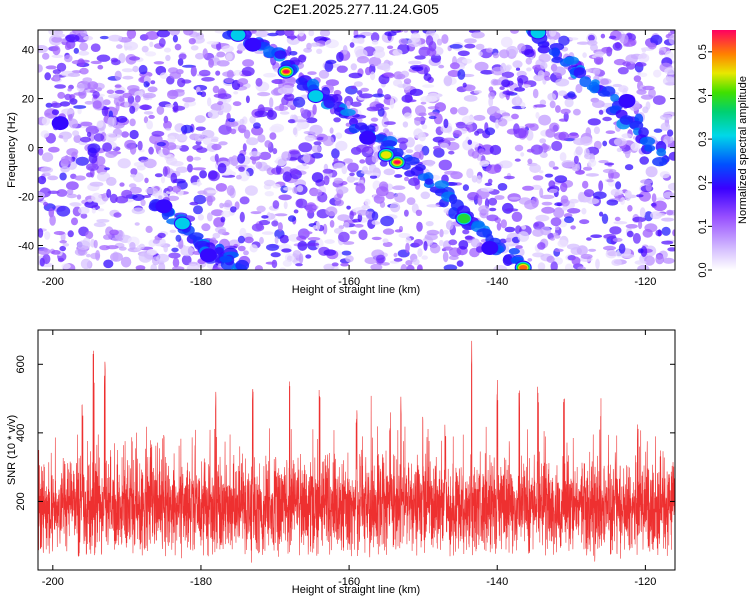  What do you see at coordinates (743, 150) in the screenshot?
I see `colorbar-label: Normalized spectral amplitude` at bounding box center [743, 150].